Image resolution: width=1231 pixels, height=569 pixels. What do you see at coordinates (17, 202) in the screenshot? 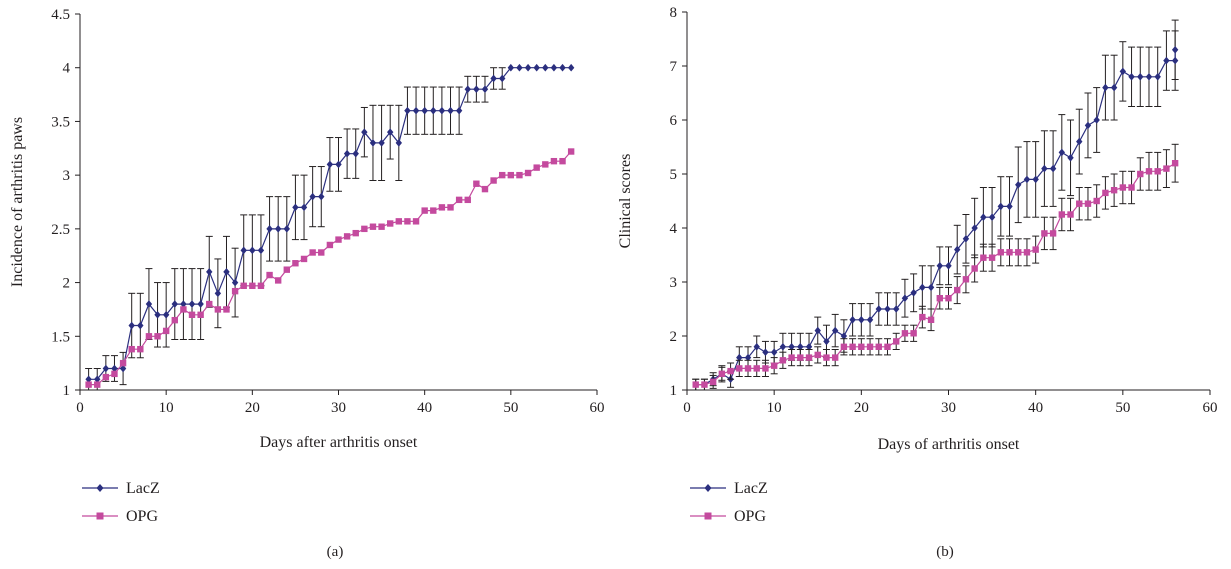
I see `y-axis-title: Incidence of arthritis paws` at bounding box center [17, 202].